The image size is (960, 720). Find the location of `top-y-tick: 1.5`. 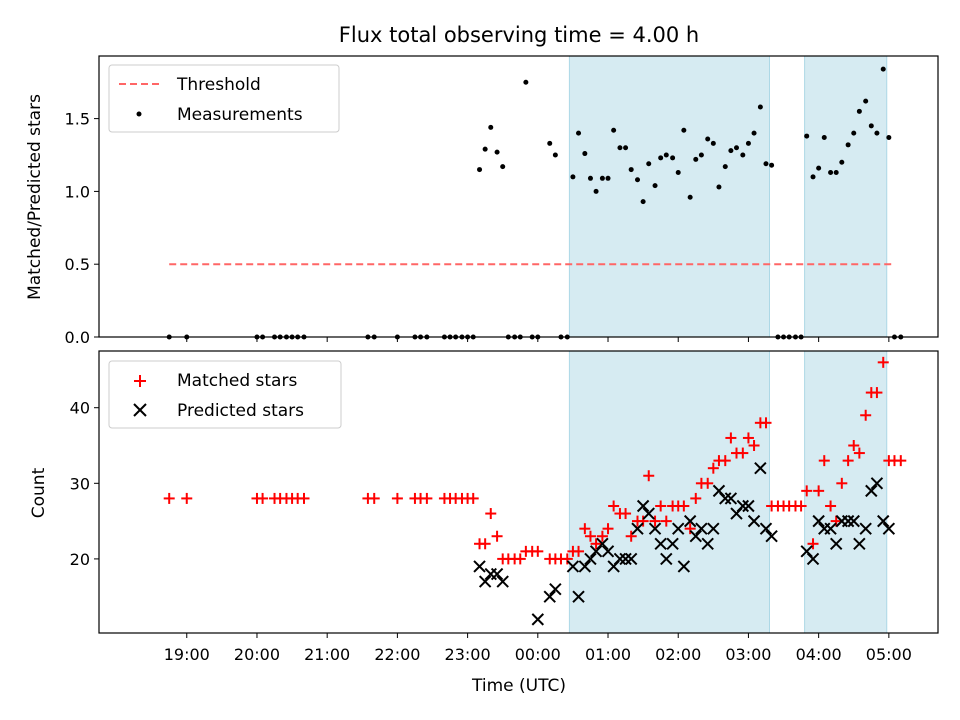

top-y-tick: 1.5 is located at coordinates (82, 119).